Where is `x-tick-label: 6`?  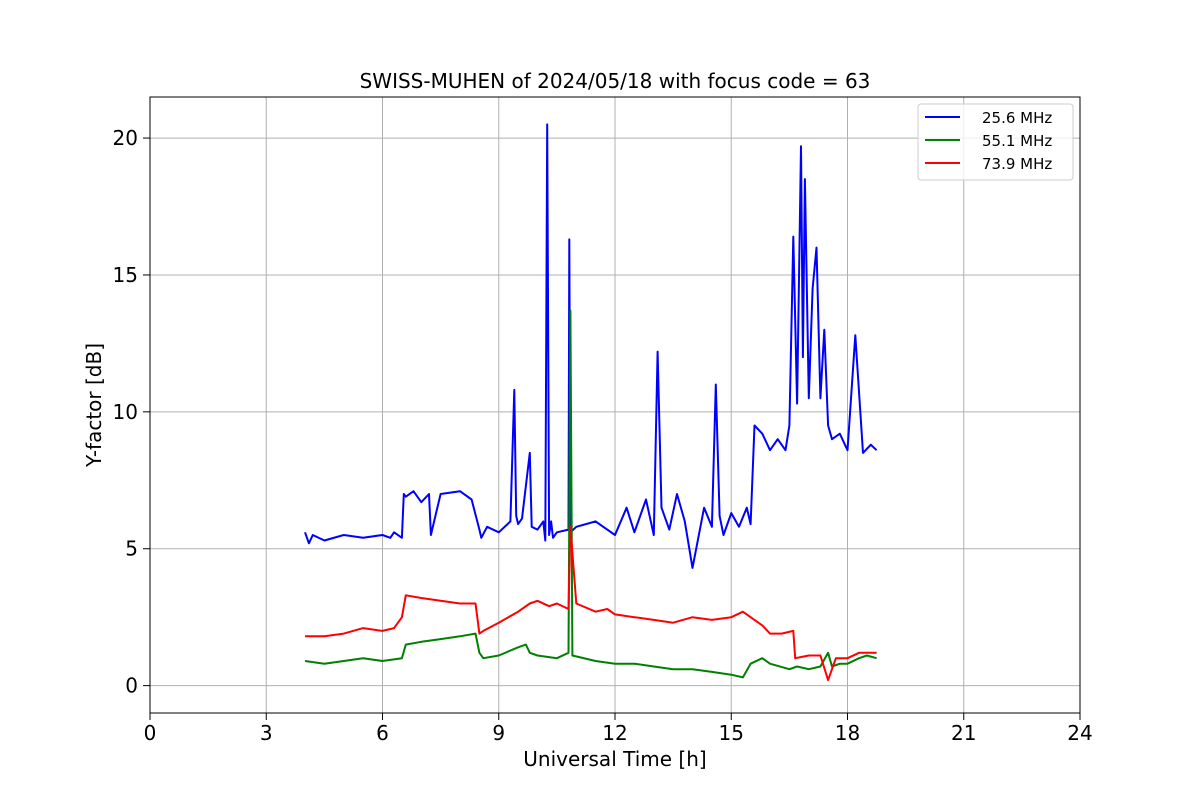
x-tick-label: 6 is located at coordinates (382, 733).